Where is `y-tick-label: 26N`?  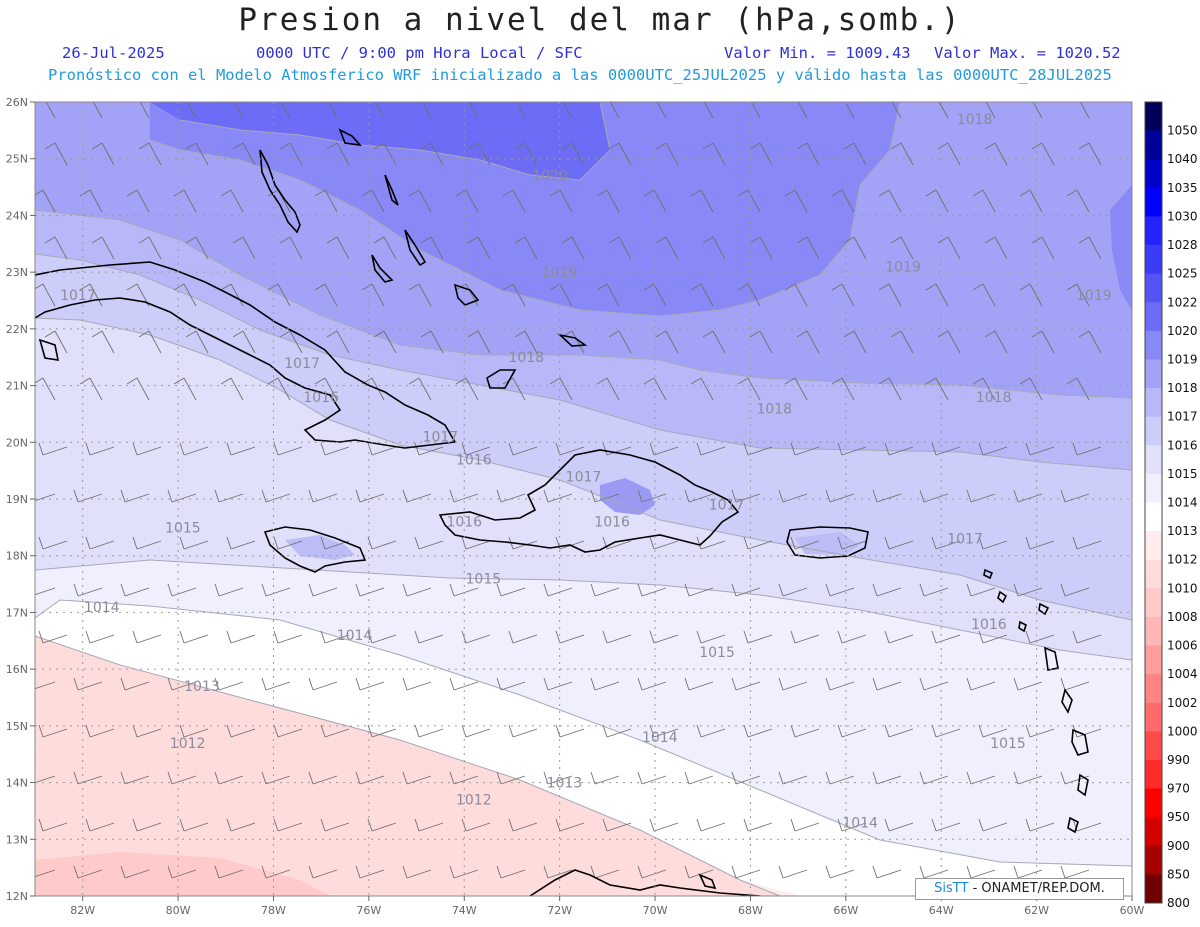 y-tick-label: 26N is located at coordinates (17, 102).